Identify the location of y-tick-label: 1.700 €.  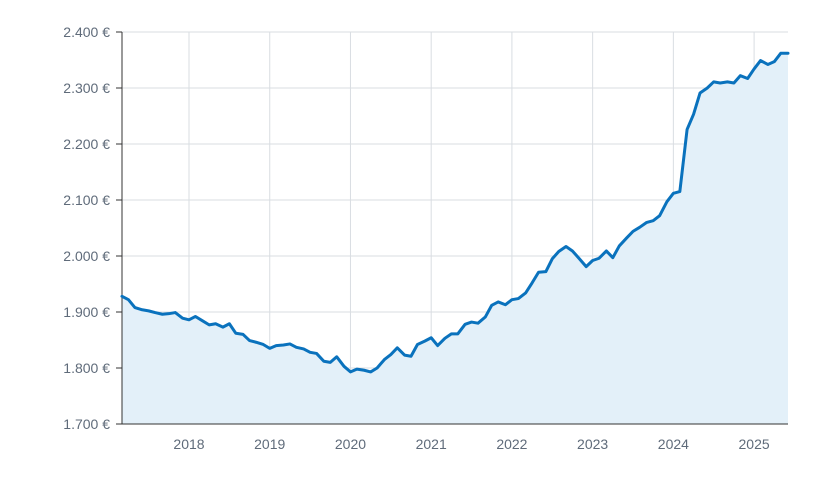
(86, 424).